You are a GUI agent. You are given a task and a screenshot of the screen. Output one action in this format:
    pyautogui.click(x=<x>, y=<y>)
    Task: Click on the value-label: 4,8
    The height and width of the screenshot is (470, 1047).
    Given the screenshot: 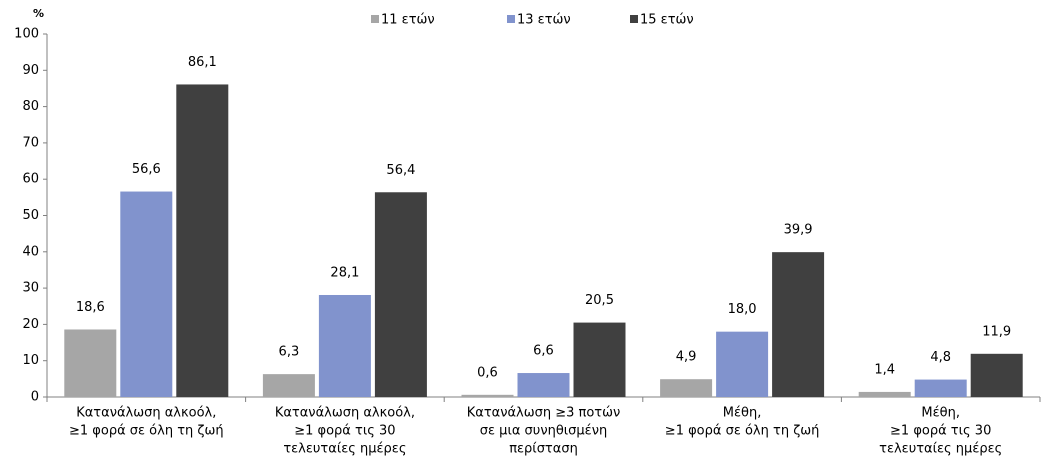 What is the action you would take?
    pyautogui.click(x=940, y=357)
    